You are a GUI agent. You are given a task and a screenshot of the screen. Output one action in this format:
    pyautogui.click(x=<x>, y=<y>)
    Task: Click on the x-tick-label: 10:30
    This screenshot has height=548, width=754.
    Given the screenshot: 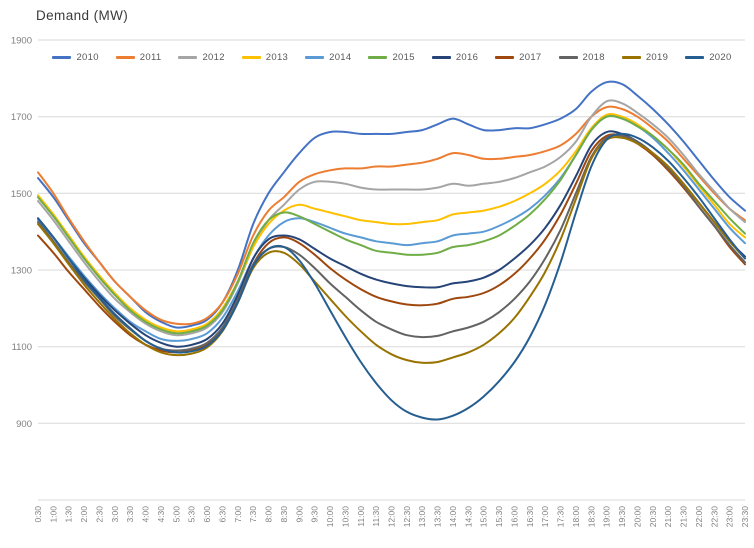 What is the action you would take?
    pyautogui.click(x=345, y=517)
    